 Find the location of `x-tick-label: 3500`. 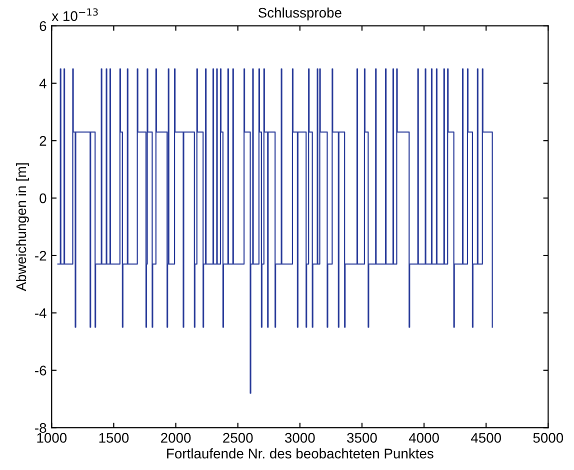

x-tick-label: 3500 is located at coordinates (362, 437).